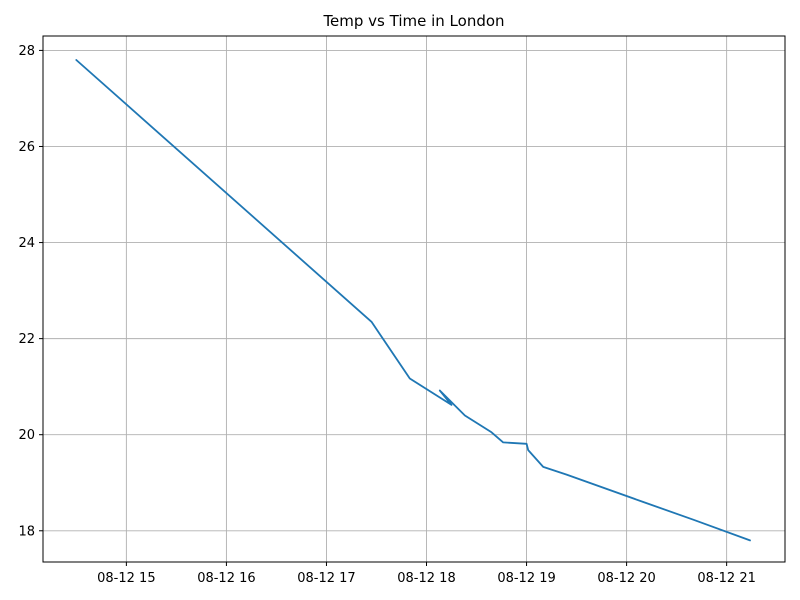 This screenshot has height=600, width=800. What do you see at coordinates (726, 578) in the screenshot?
I see `x-tick-label: 08-12 21` at bounding box center [726, 578].